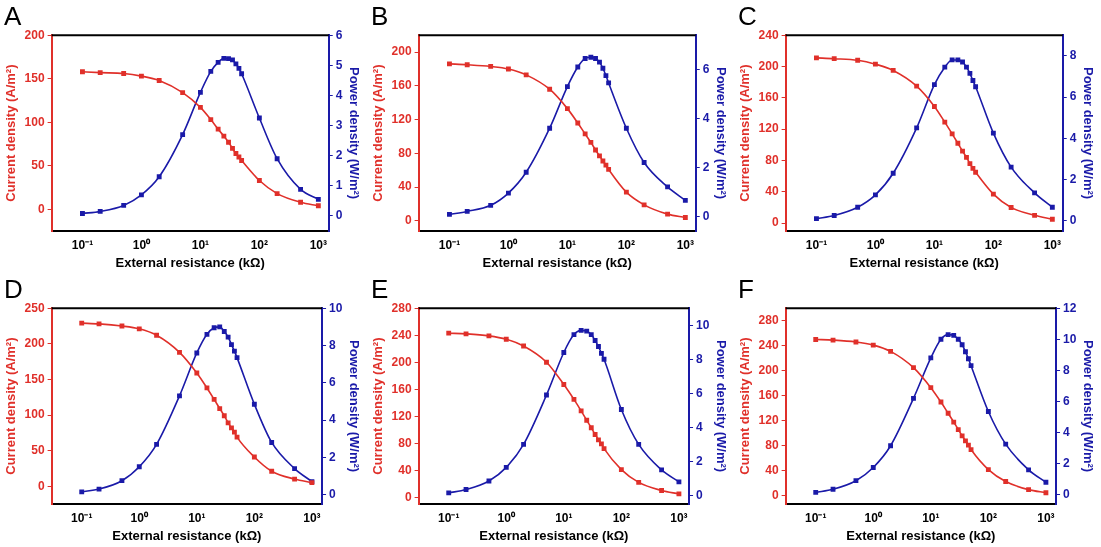 The width and height of the screenshot is (1101, 547). Describe the element at coordinates (747, 15) in the screenshot. I see `chart-title: C` at that location.